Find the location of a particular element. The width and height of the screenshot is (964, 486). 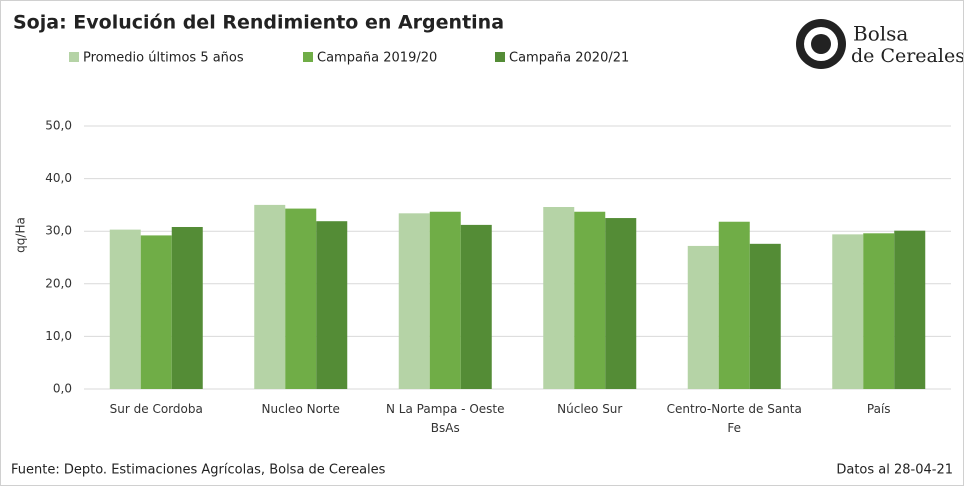

y-tick-label: 30,0 is located at coordinates (58, 231).